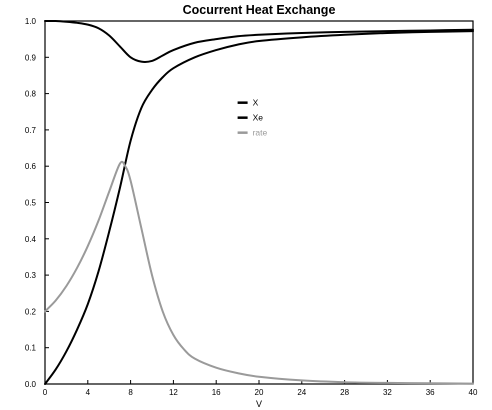 The width and height of the screenshot is (492, 410). I want to click on x-tick-label: 24, so click(301, 392).